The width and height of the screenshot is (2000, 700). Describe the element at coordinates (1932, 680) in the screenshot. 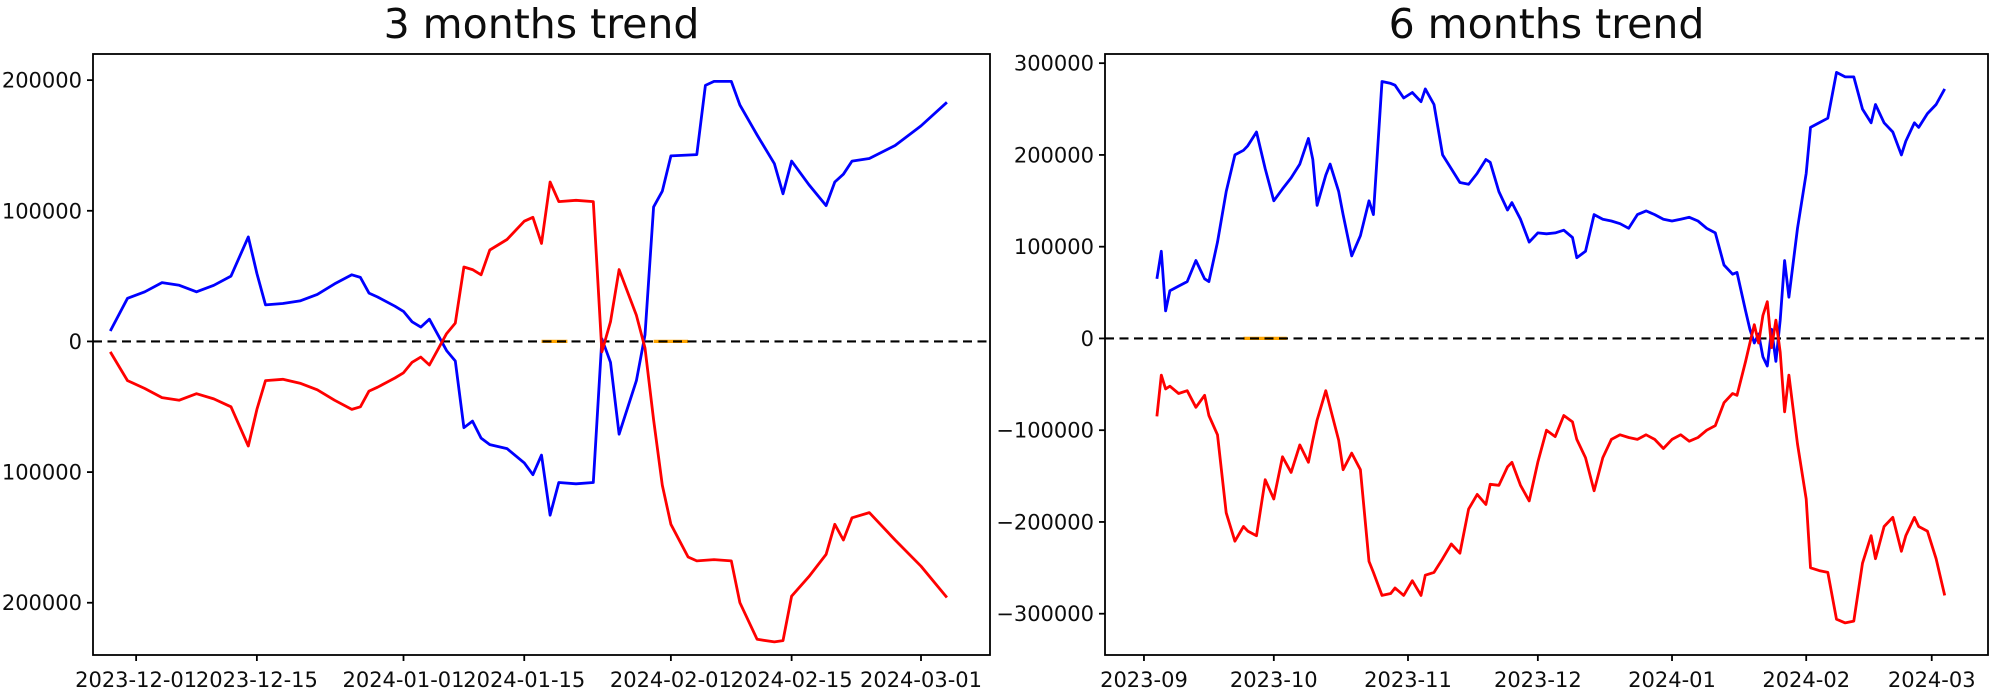

I see `x-tick-label: 2024-03` at that location.